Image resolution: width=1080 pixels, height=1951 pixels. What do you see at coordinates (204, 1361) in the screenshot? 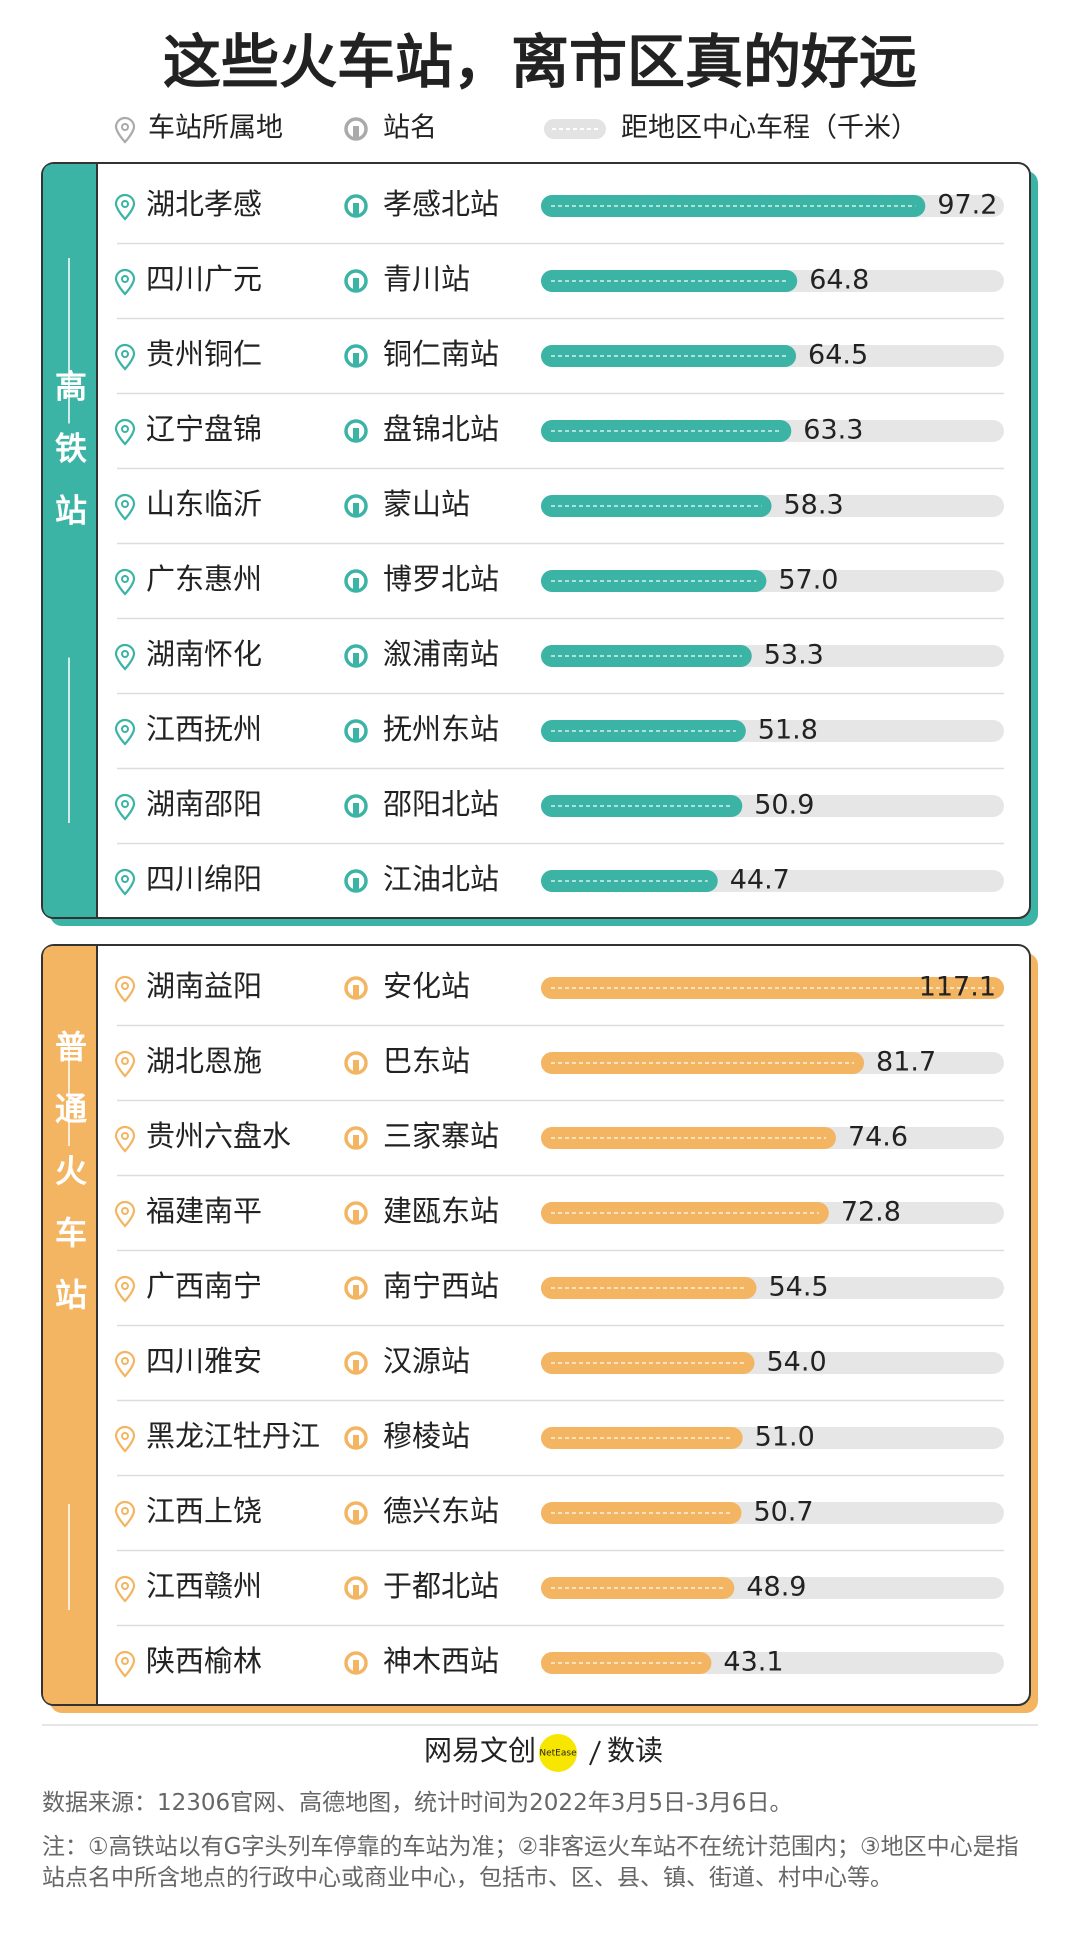
I see `region-label: 四川雅安` at bounding box center [204, 1361].